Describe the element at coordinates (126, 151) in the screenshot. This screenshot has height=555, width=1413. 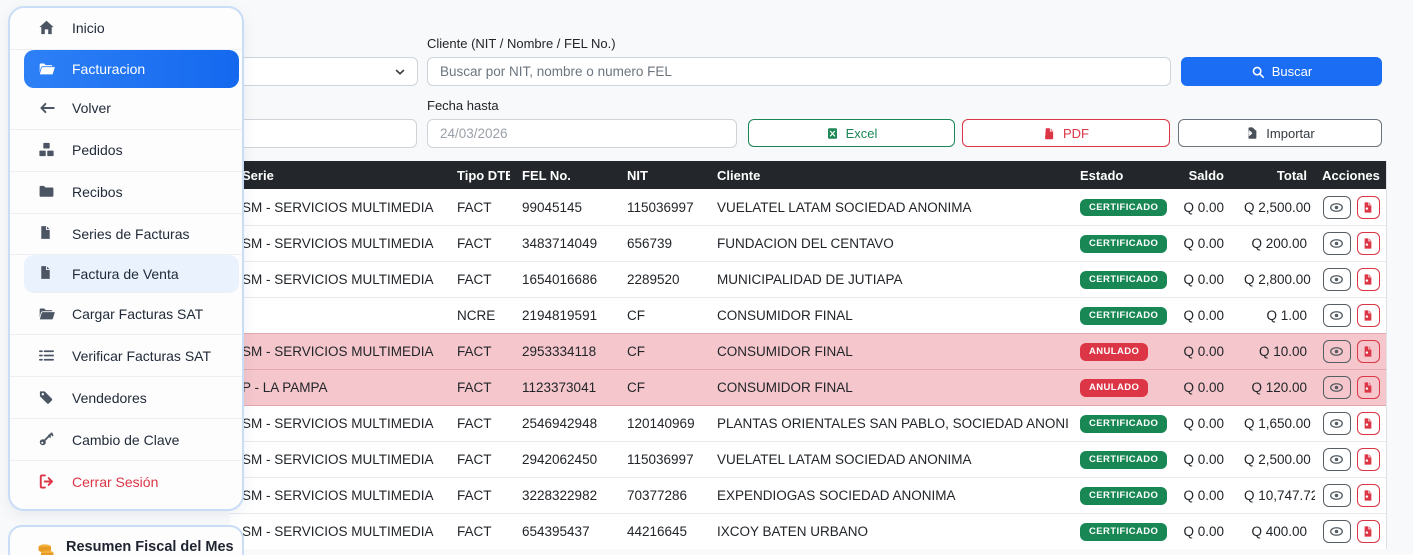
I see `sidebar-item-pedidos: Pedidos` at that location.